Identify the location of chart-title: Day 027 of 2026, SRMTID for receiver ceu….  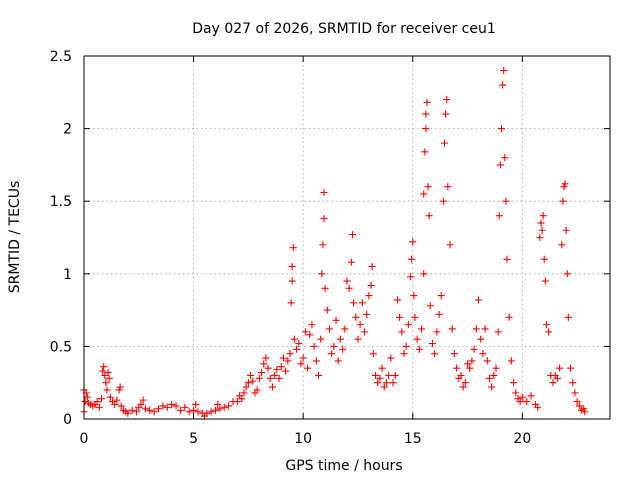
(344, 29).